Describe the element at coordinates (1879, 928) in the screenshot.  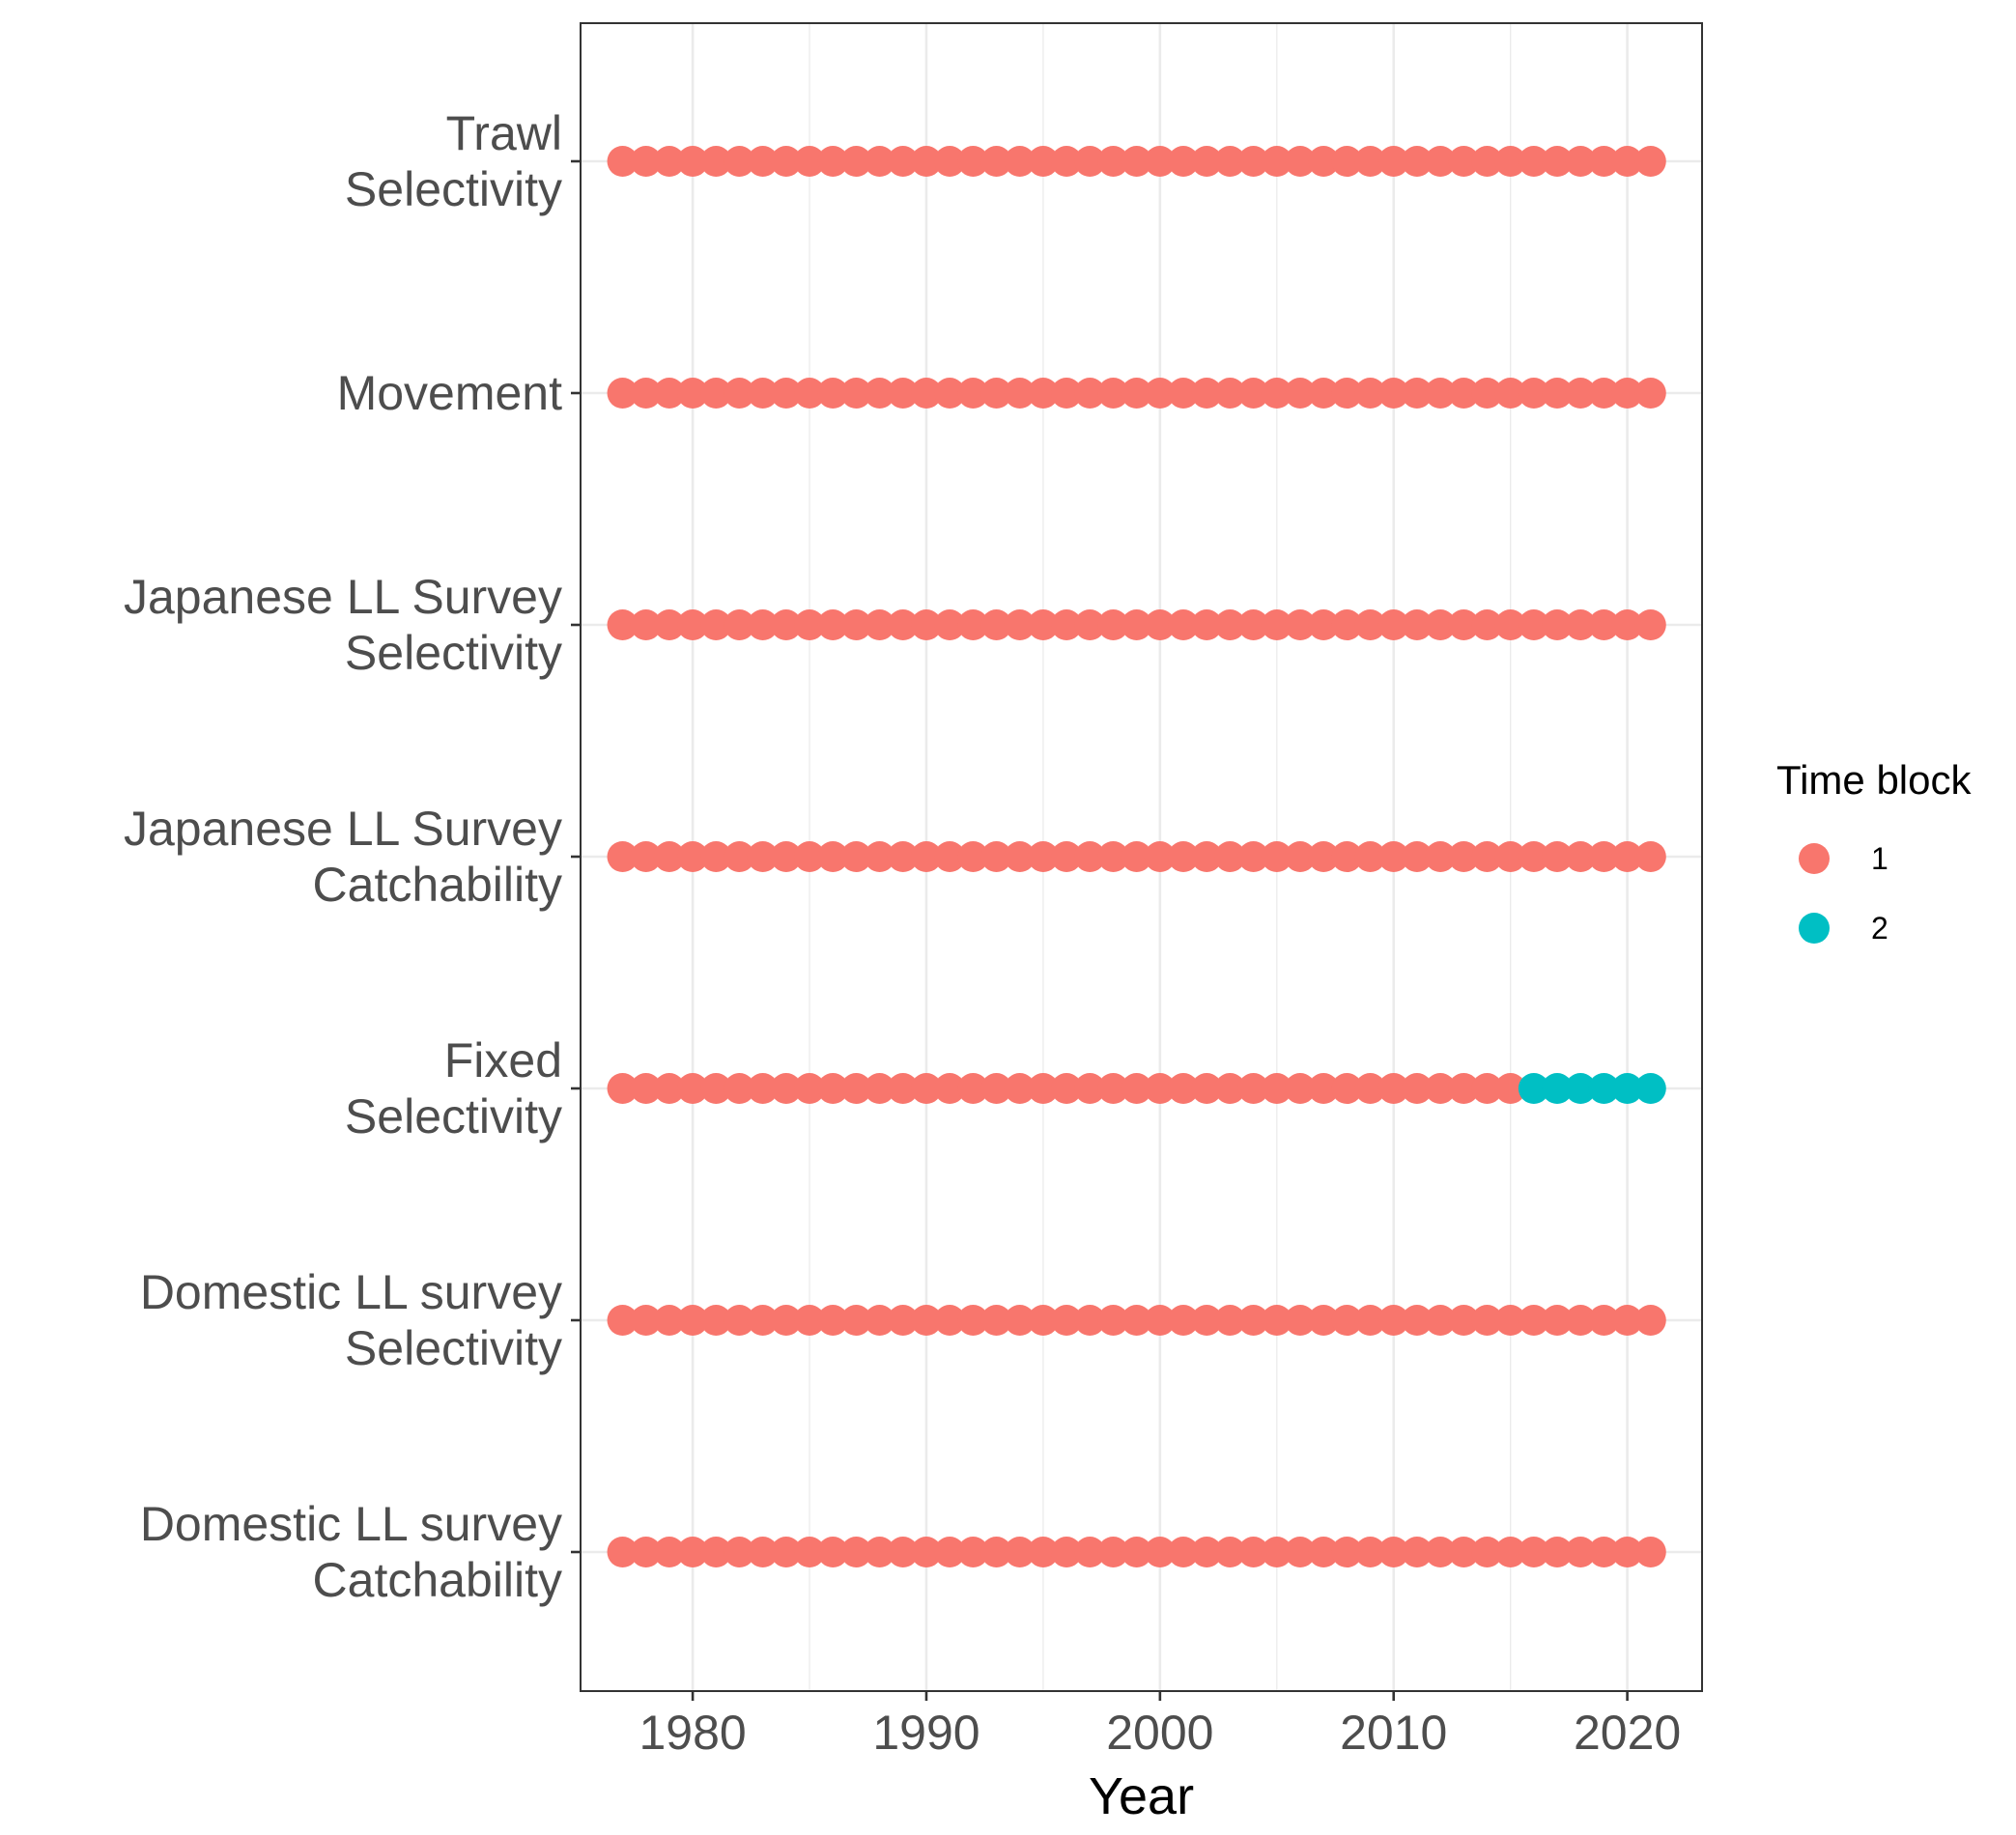
I see `legend-label: 2` at that location.